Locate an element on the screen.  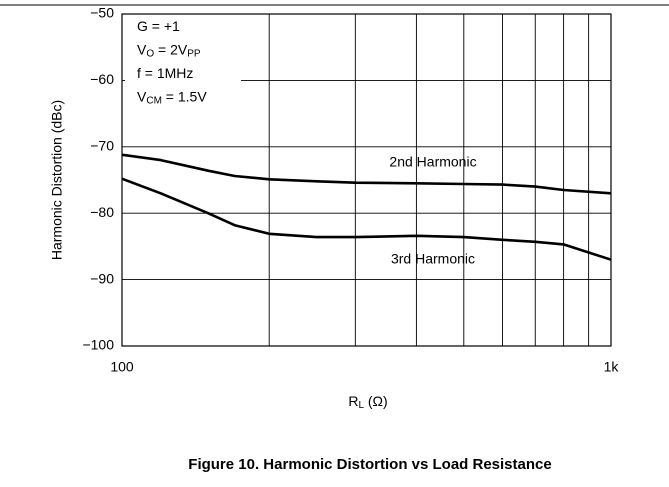
text-part: O is located at coordinates (150, 53).